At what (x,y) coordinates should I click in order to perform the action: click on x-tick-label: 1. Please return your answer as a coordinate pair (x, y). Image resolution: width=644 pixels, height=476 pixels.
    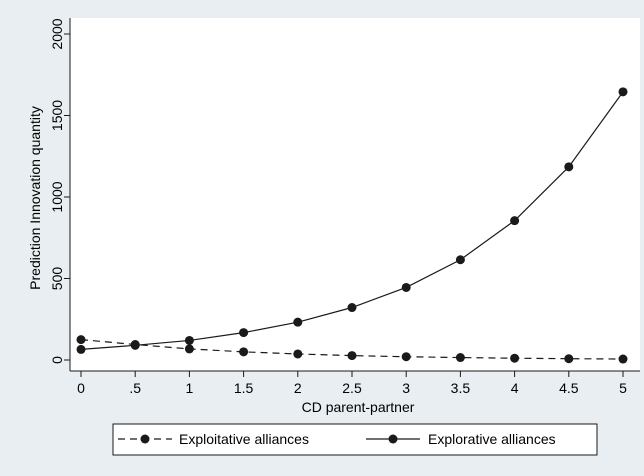
    Looking at the image, I should click on (190, 388).